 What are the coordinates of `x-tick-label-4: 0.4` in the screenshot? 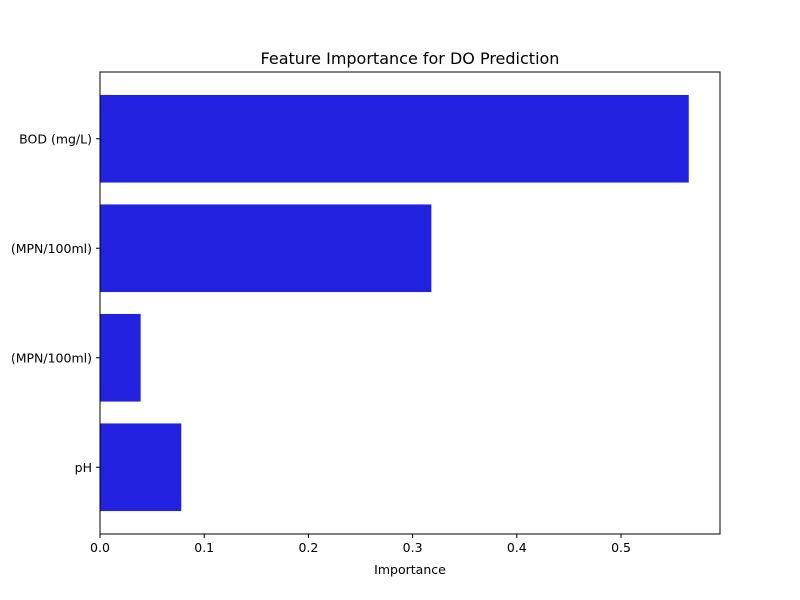 It's located at (517, 547).